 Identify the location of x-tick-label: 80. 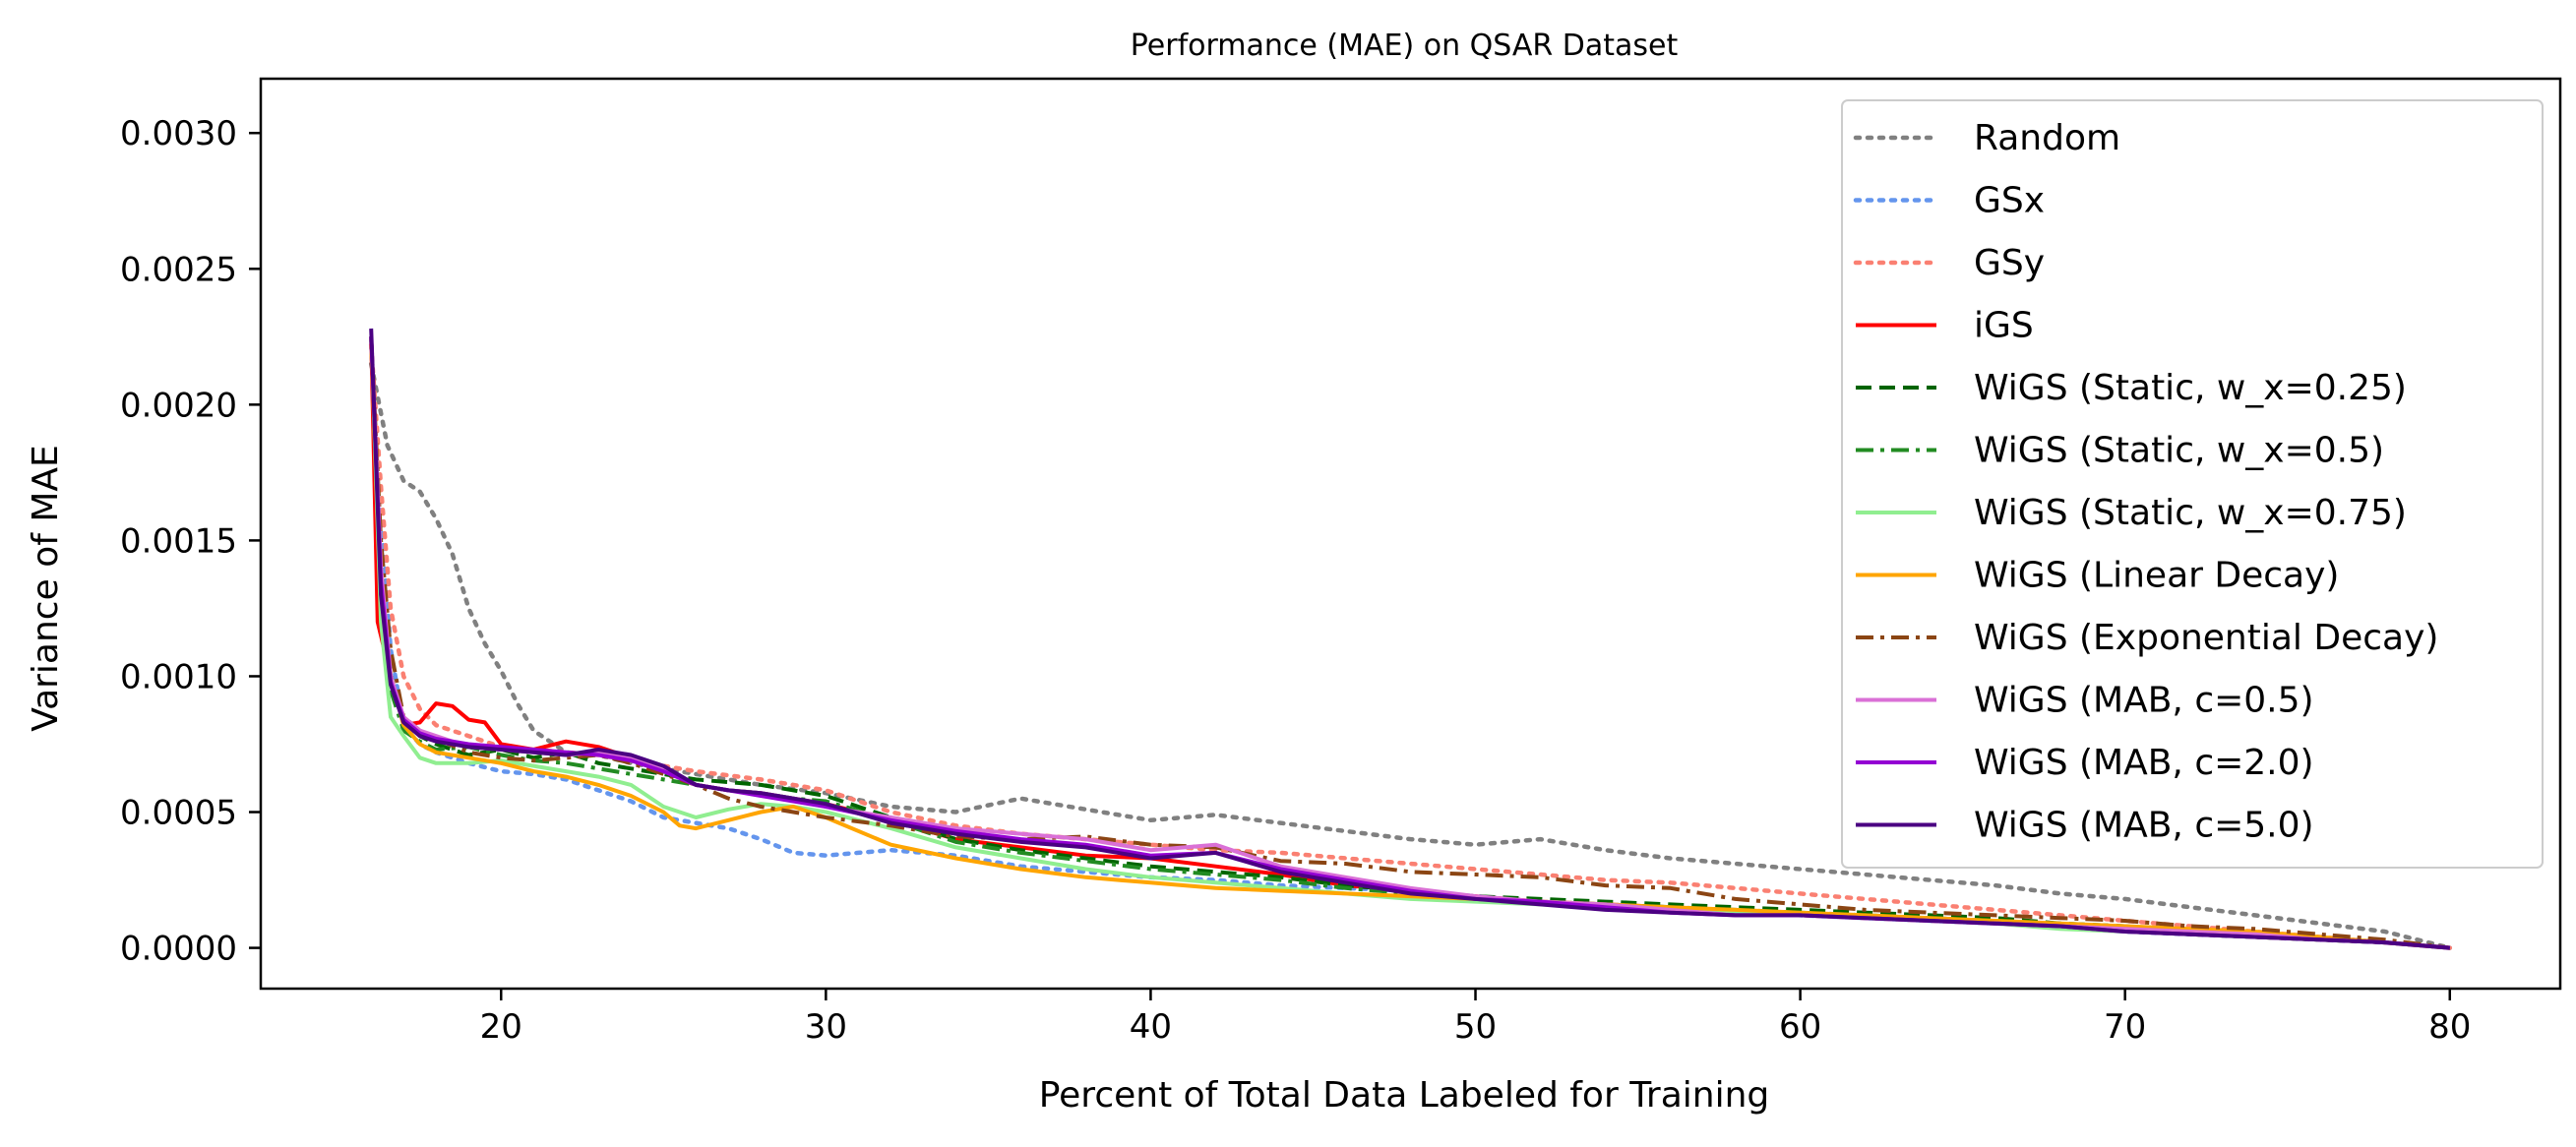
(2449, 1027).